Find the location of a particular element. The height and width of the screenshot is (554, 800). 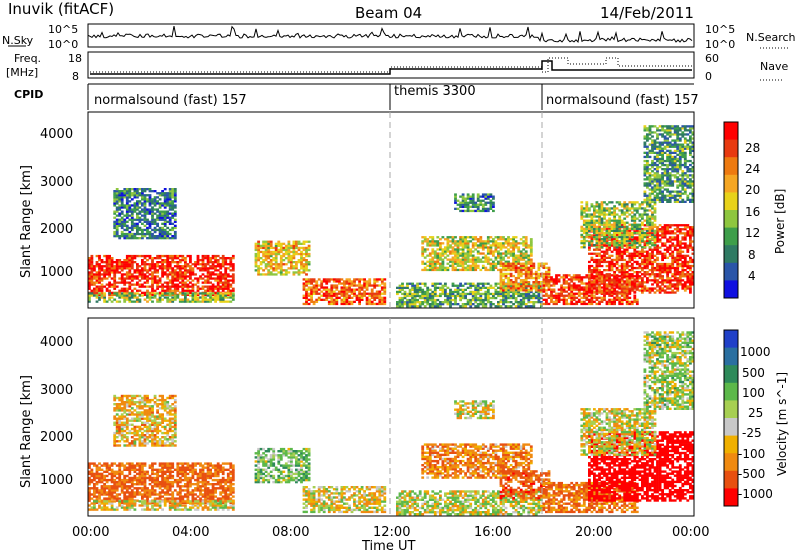

noise-search-label: N.Search is located at coordinates (771, 37).